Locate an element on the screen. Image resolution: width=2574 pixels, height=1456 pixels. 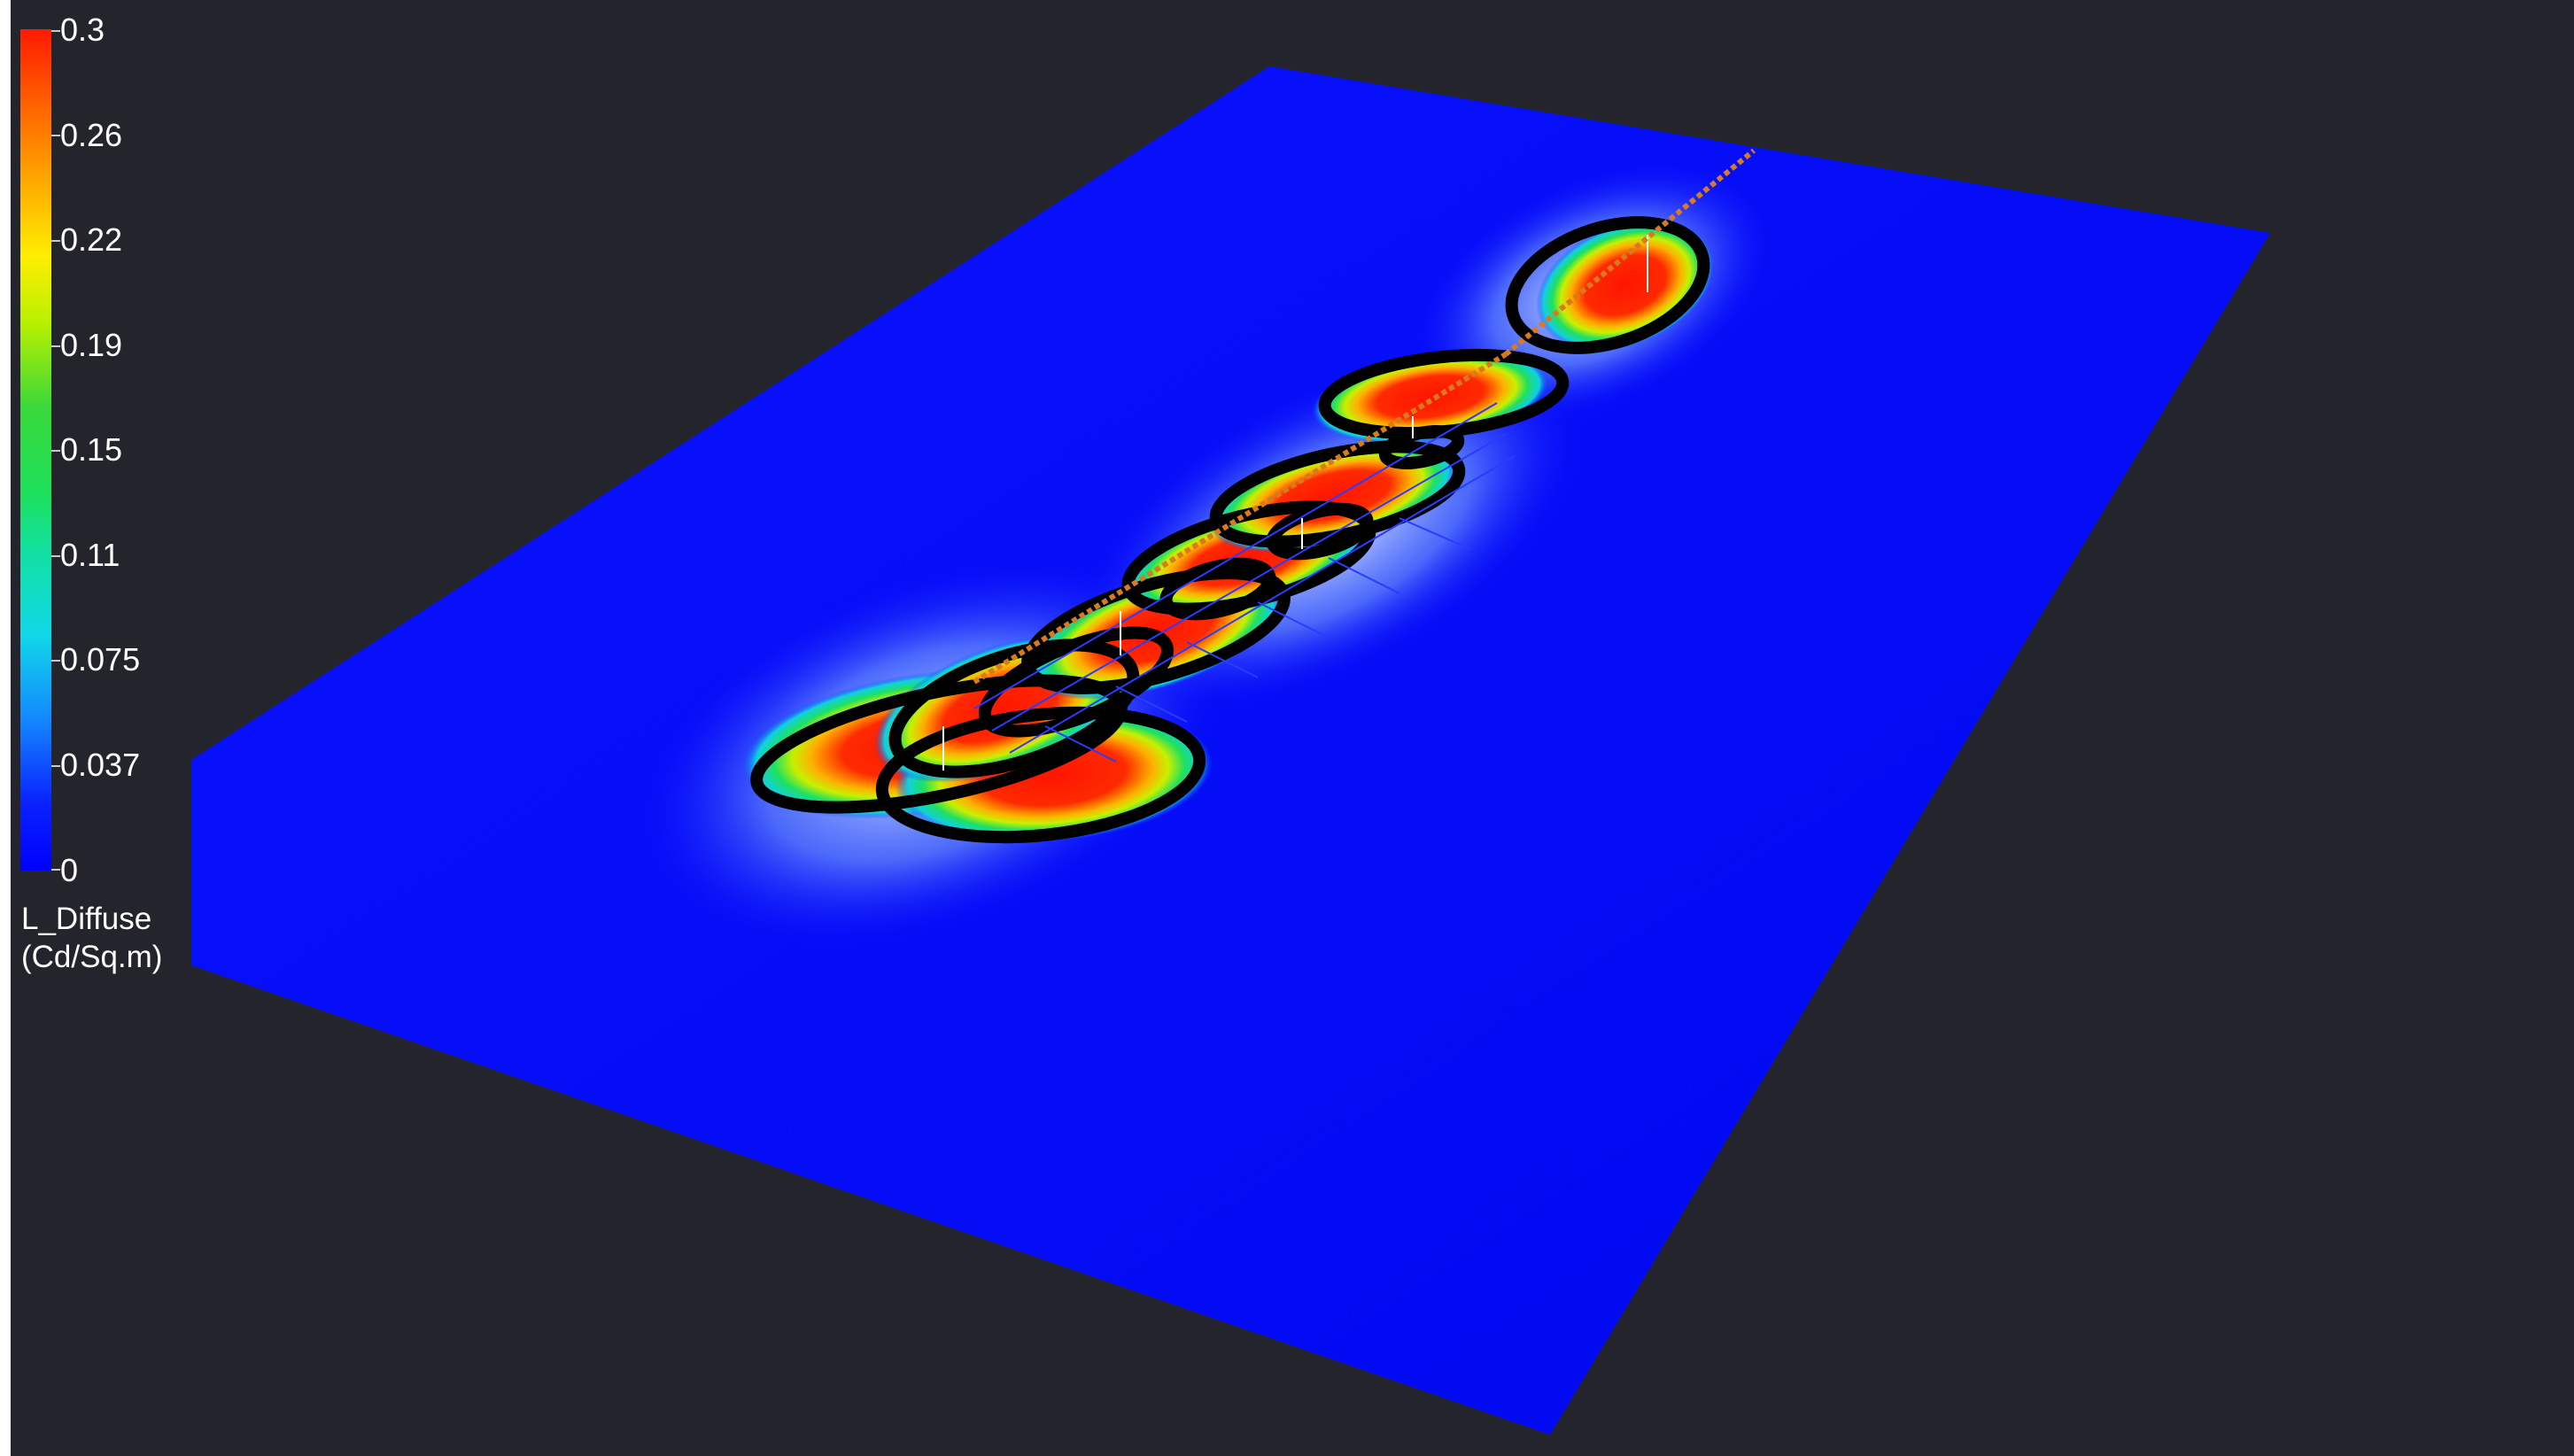
legend-title: L_Diffuse is located at coordinates (86, 919).